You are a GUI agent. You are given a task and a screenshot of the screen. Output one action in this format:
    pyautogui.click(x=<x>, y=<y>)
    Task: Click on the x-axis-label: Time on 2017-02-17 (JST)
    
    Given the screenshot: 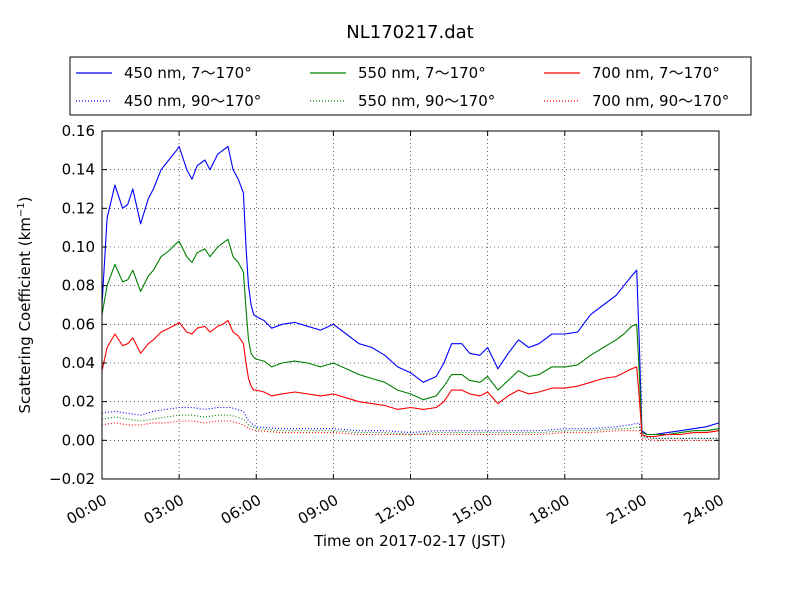 What is the action you would take?
    pyautogui.click(x=409, y=541)
    